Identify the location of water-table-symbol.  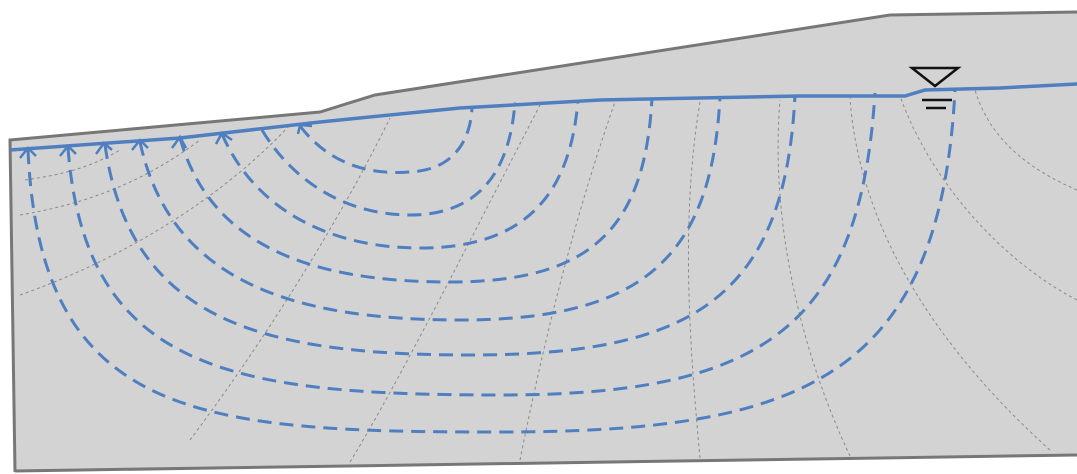
(935, 88).